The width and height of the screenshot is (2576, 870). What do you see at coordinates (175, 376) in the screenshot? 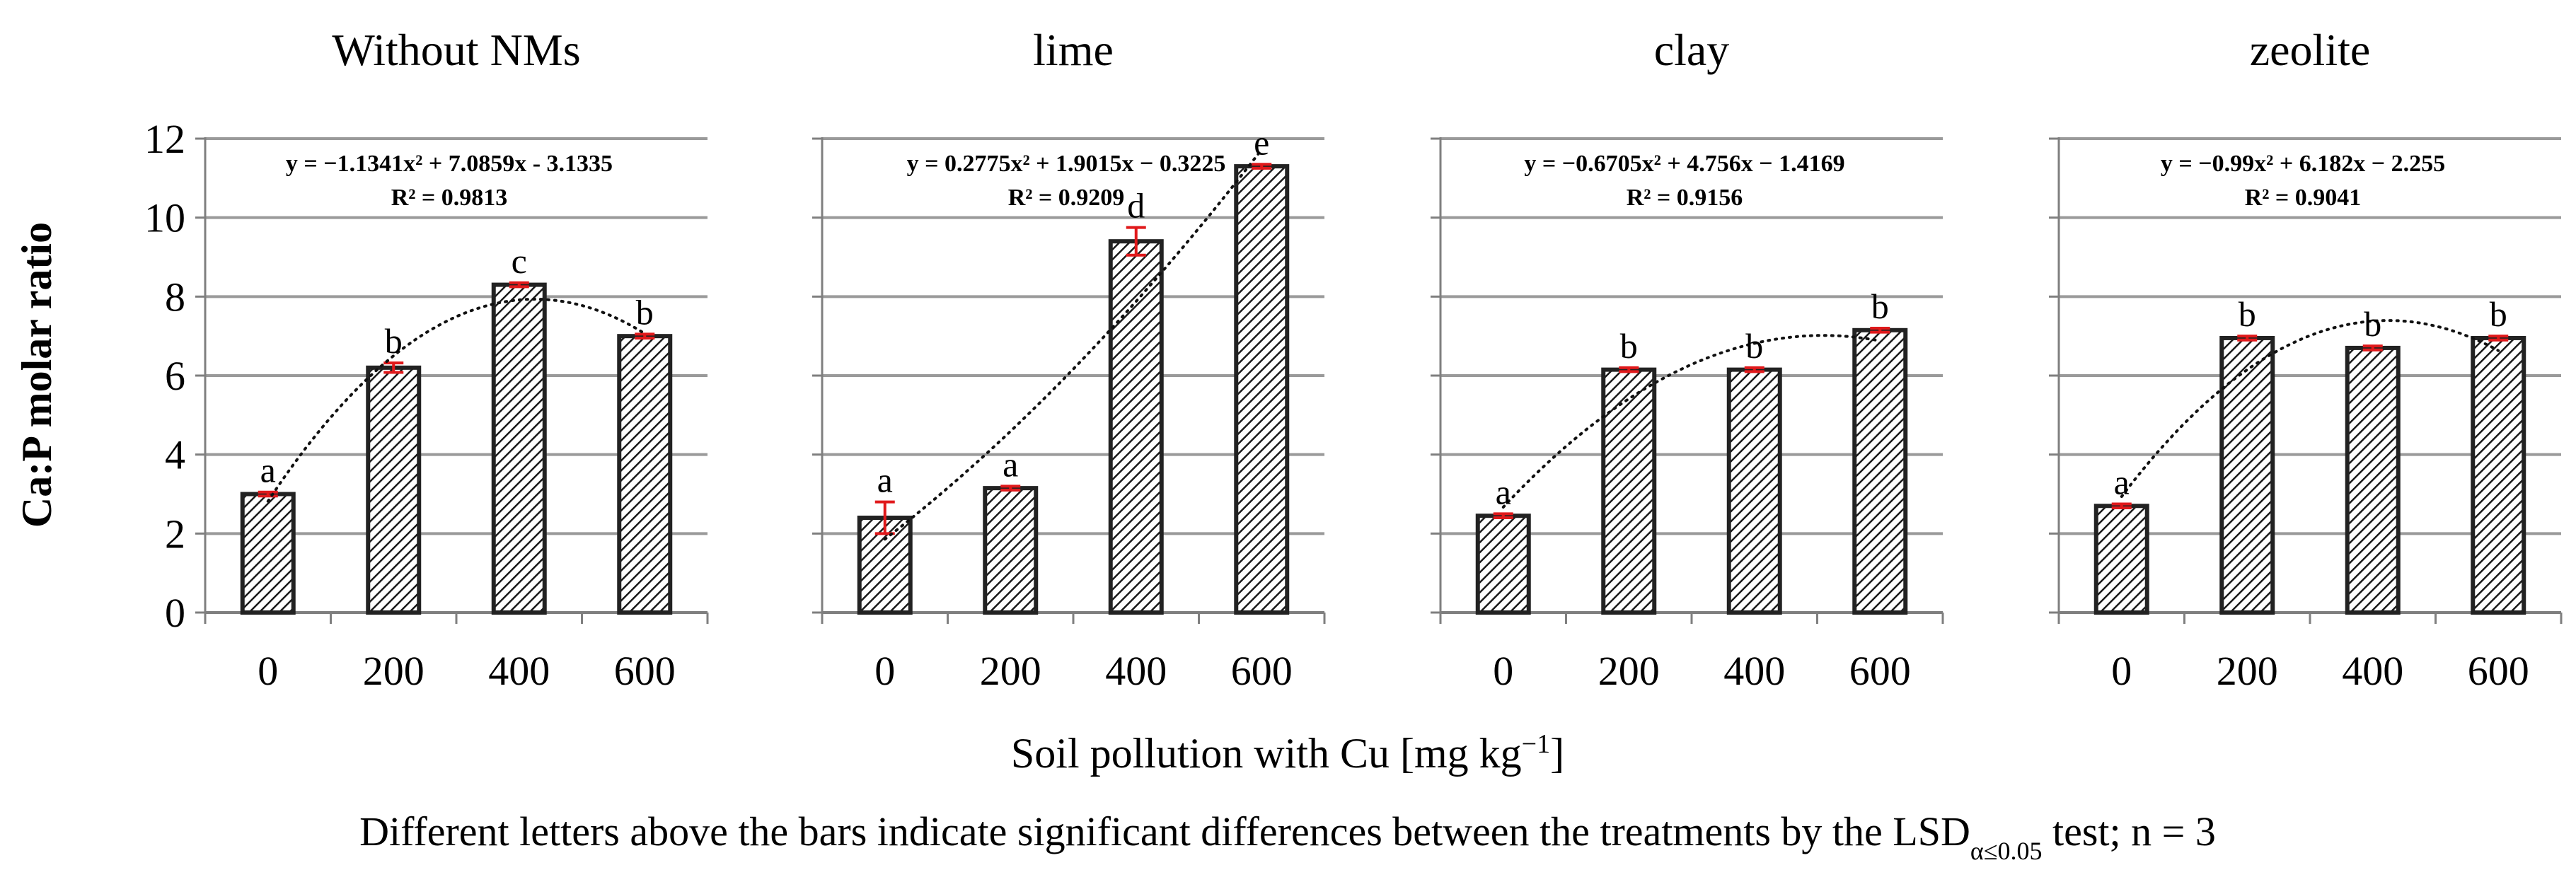
I see `y-tick-label: 6` at bounding box center [175, 376].